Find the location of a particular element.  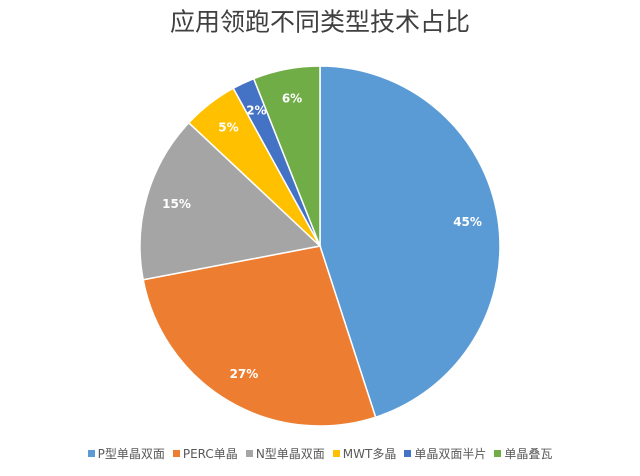

data-label: 45% is located at coordinates (467, 222).